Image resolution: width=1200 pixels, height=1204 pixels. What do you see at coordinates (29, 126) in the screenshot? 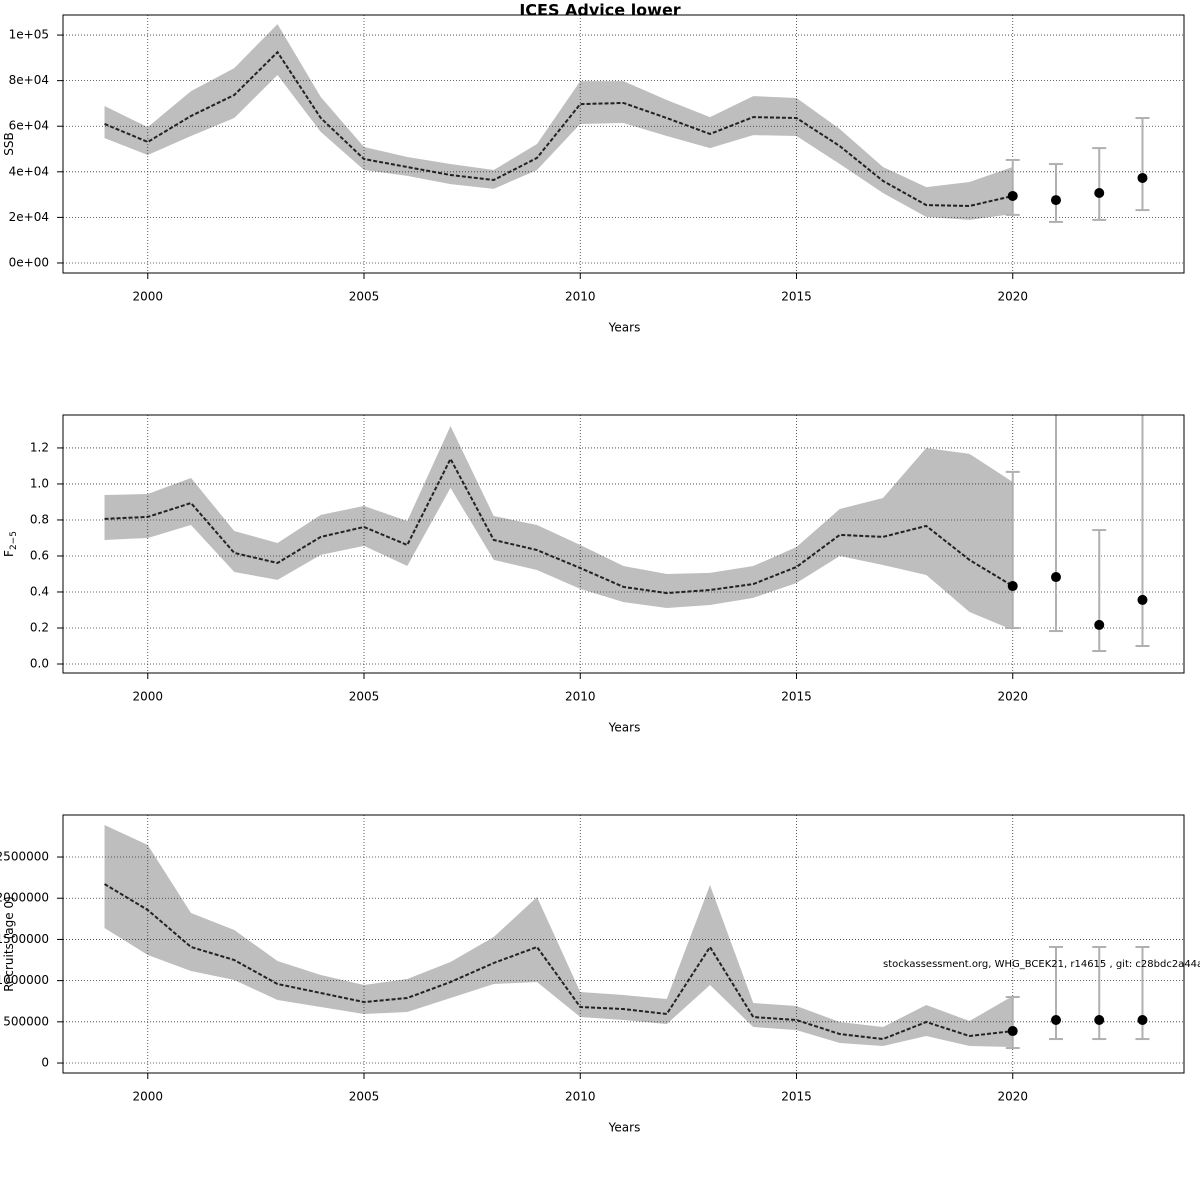
I see `y-tick-label: 6e+04` at bounding box center [29, 126].